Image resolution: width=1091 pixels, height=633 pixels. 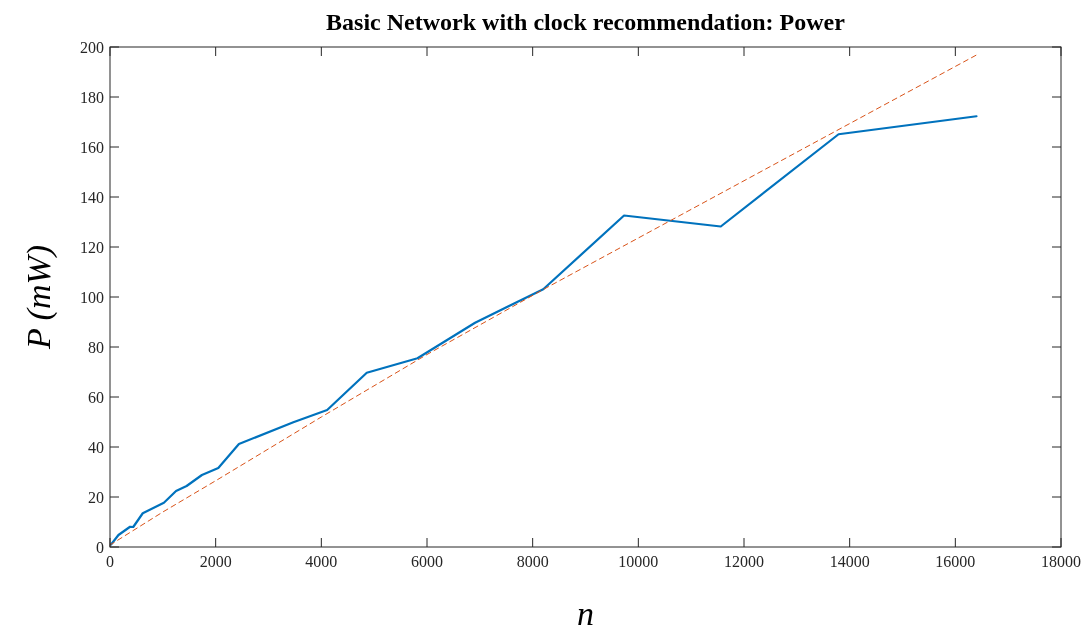 I want to click on y-tick-label: 20, so click(x=96, y=497).